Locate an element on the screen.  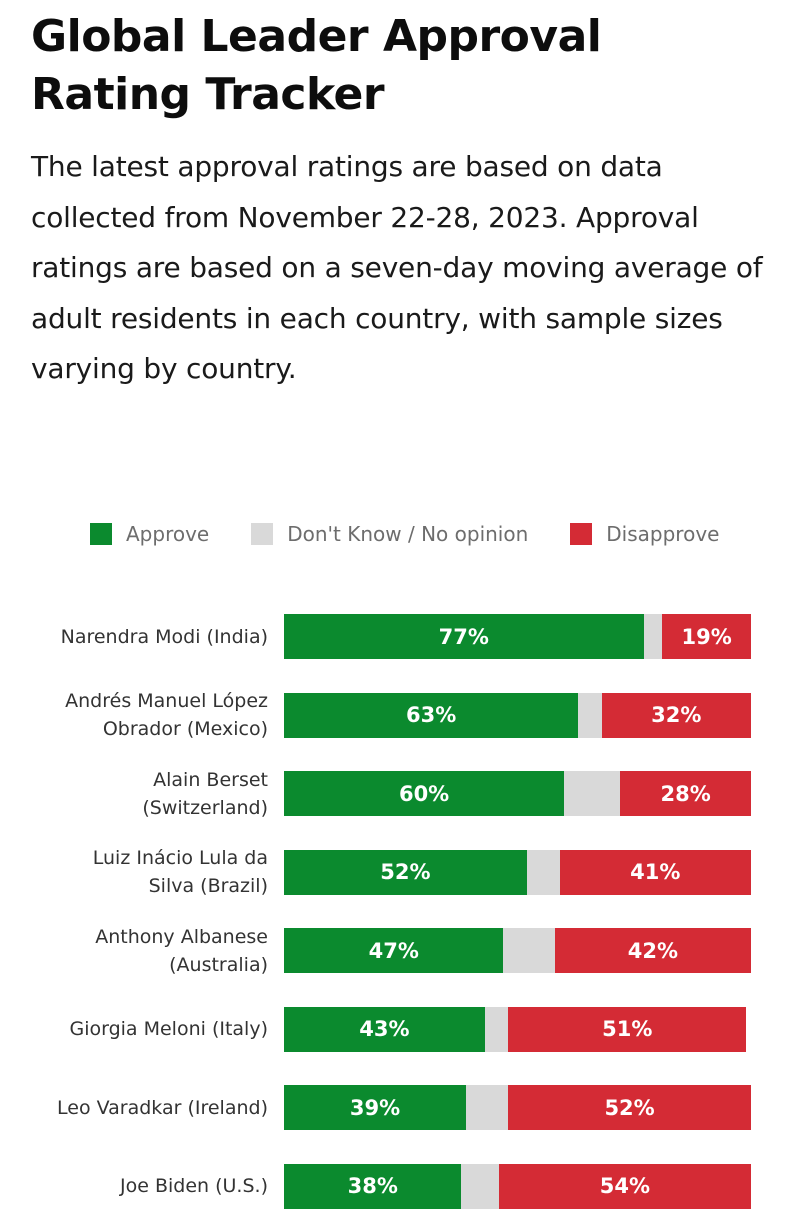
page-title: Global Leader Approval Rating Tracker is located at coordinates (316, 65).